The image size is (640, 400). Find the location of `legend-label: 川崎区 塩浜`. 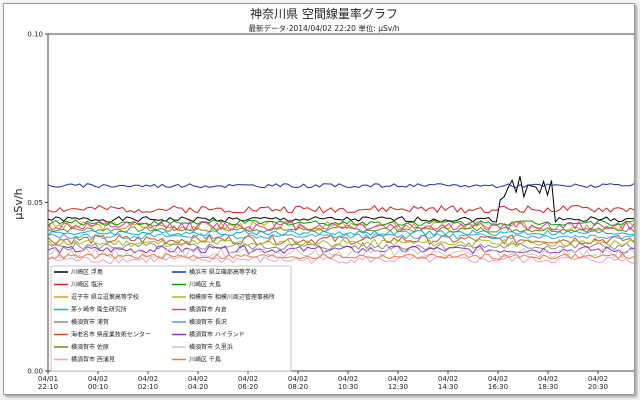

legend-label: 川崎区 塩浜 is located at coordinates (87, 285).